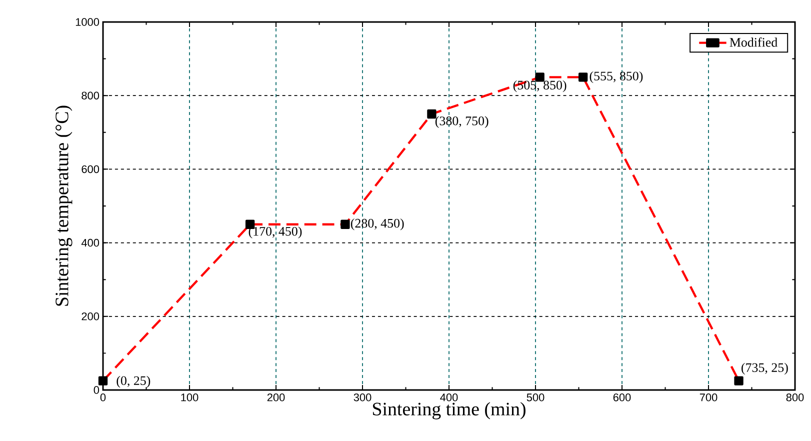  What do you see at coordinates (103, 398) in the screenshot?
I see `x-tick-label: 0` at bounding box center [103, 398].